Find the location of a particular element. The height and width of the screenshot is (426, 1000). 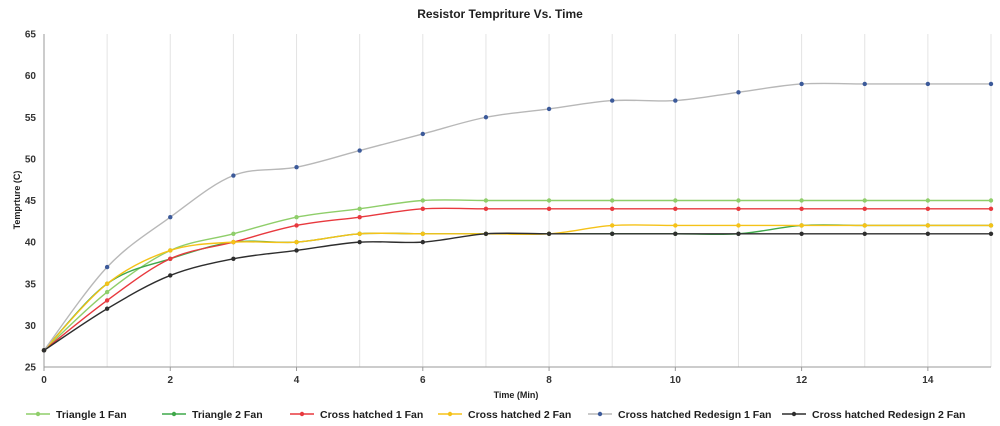

y-tick-label: 45 is located at coordinates (31, 201).